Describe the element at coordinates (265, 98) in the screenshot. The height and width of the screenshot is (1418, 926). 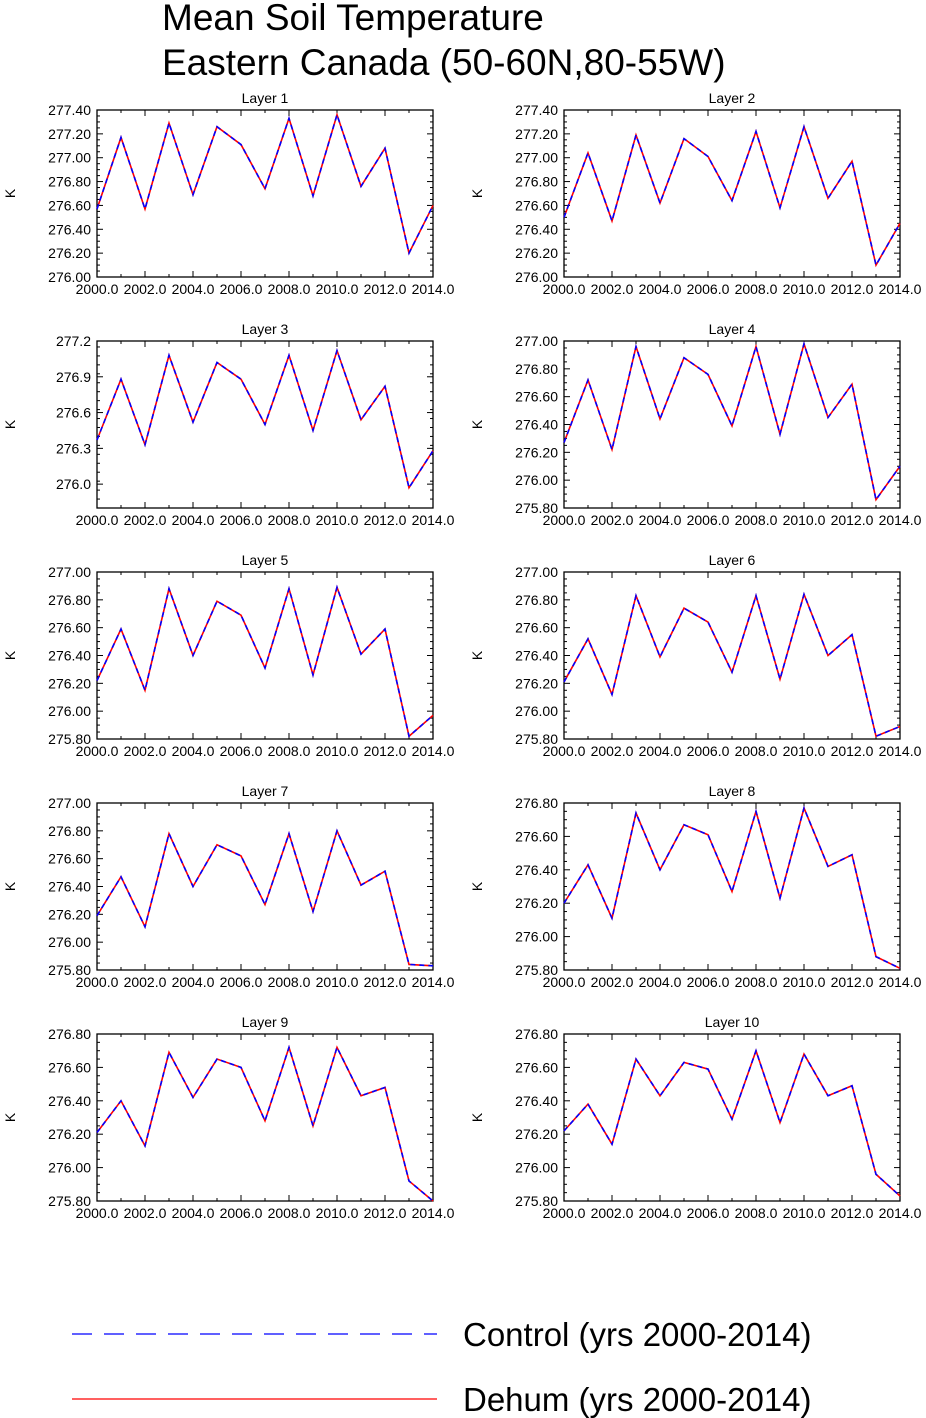
I see `panel-title: Layer 1` at that location.